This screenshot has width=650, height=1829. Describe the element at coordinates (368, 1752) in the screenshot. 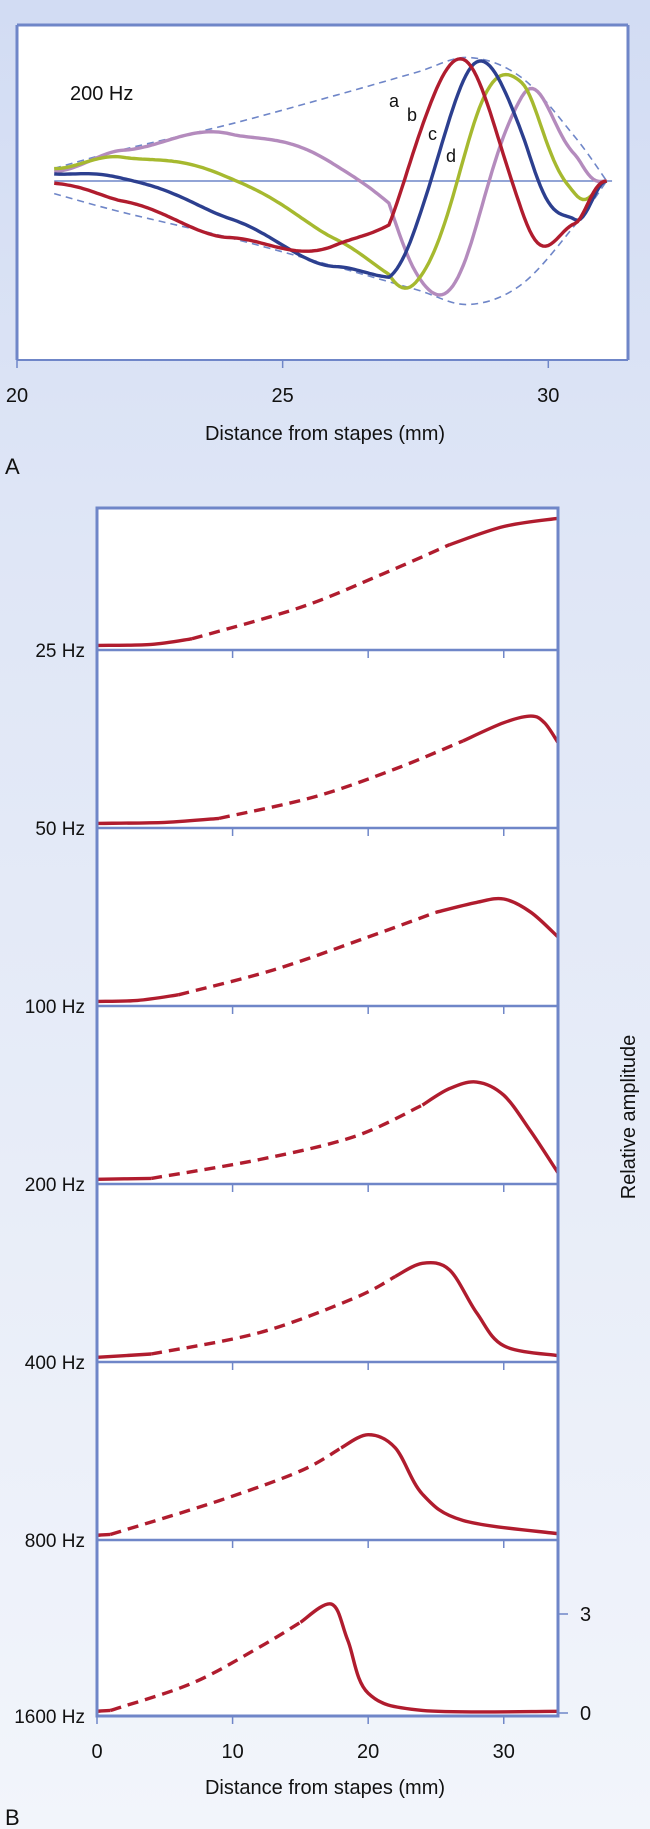

I see `panel-b-x-tick-label: 20` at that location.